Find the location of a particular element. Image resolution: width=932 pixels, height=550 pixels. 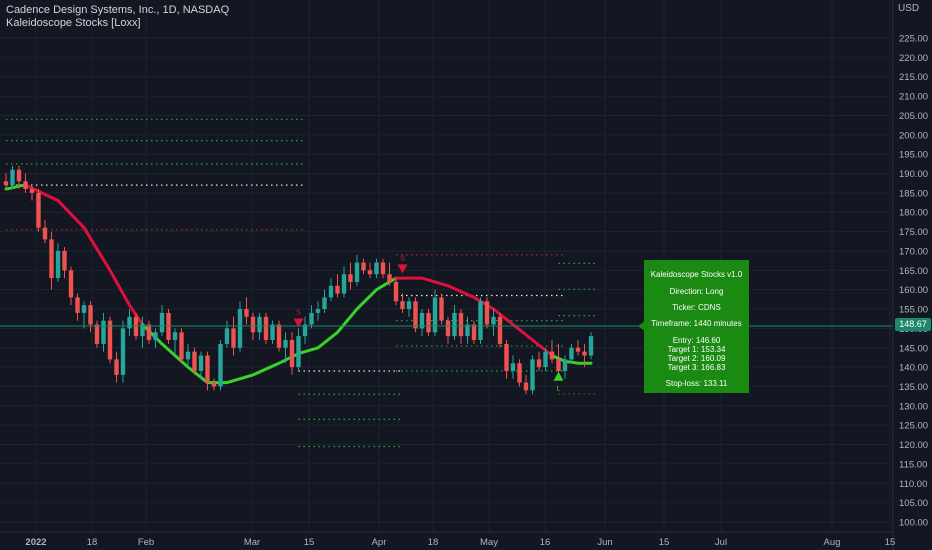

time-axis: 2022 18 Feb Mar 15 Apr 18 May 16 Jun 15 Jul Aug 15 is located at coordinates (460, 542).